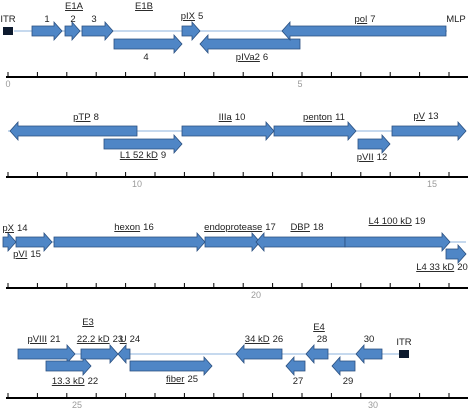 Image resolution: width=474 pixels, height=411 pixels. Describe the element at coordinates (74, 6) in the screenshot. I see `gene-label: E1A` at that location.